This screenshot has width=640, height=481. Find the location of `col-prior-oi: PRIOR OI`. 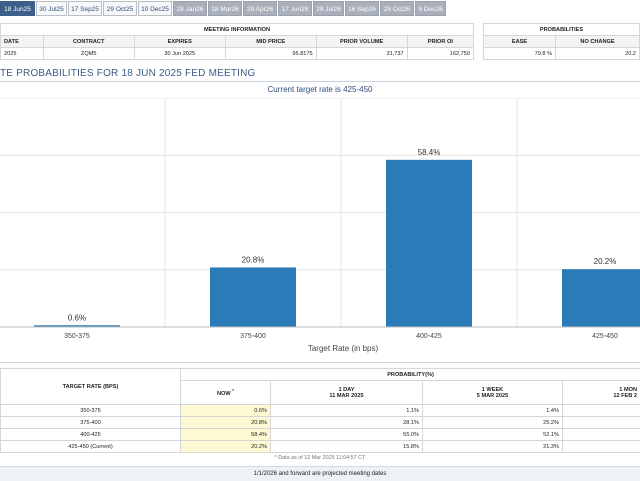

col-prior-oi: PRIOR OI is located at coordinates (440, 42).